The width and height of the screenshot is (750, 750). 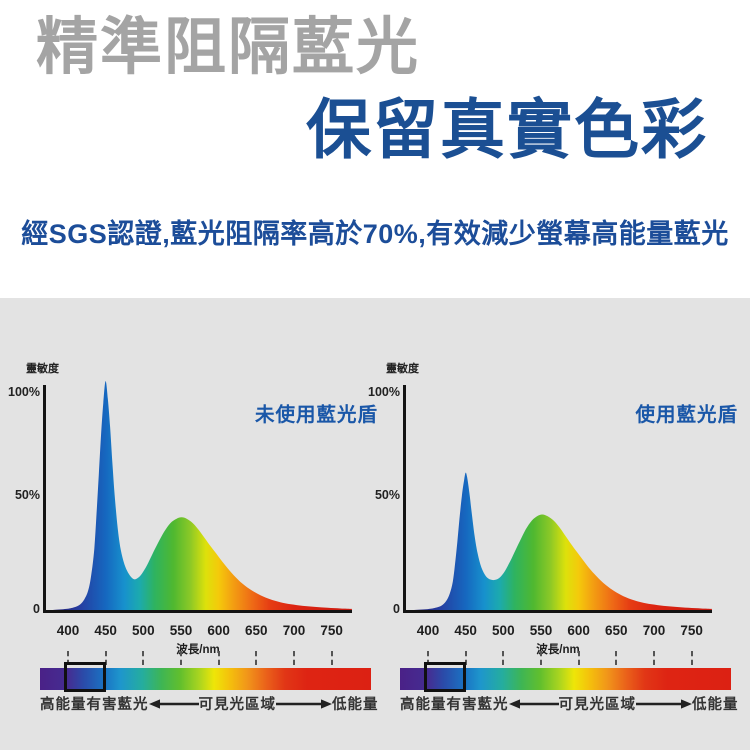 I want to click on sgs-certification-text: 經SGS認證,藍光阻隔率高於70%,有效減少螢幕高能量藍光, so click(x=375, y=234).